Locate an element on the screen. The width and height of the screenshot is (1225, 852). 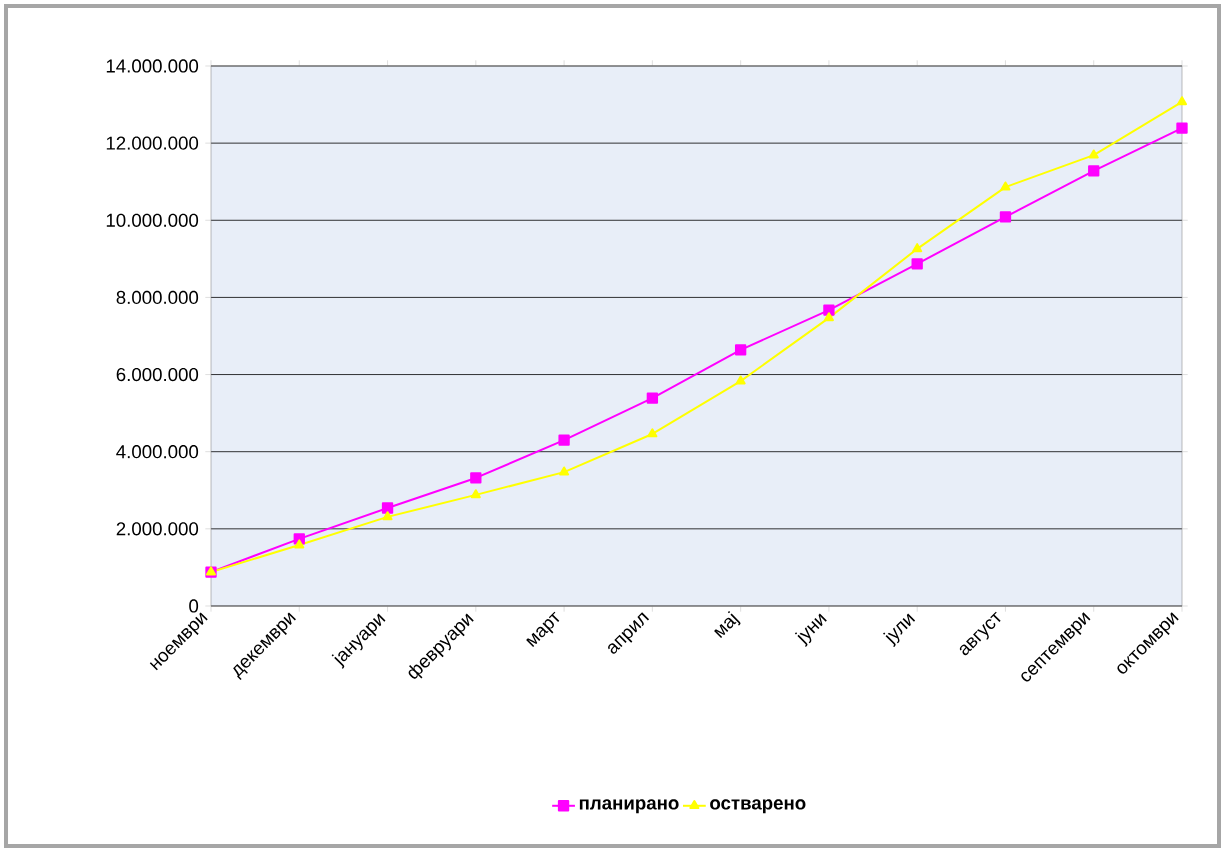
legend-label: планирано is located at coordinates (629, 806).